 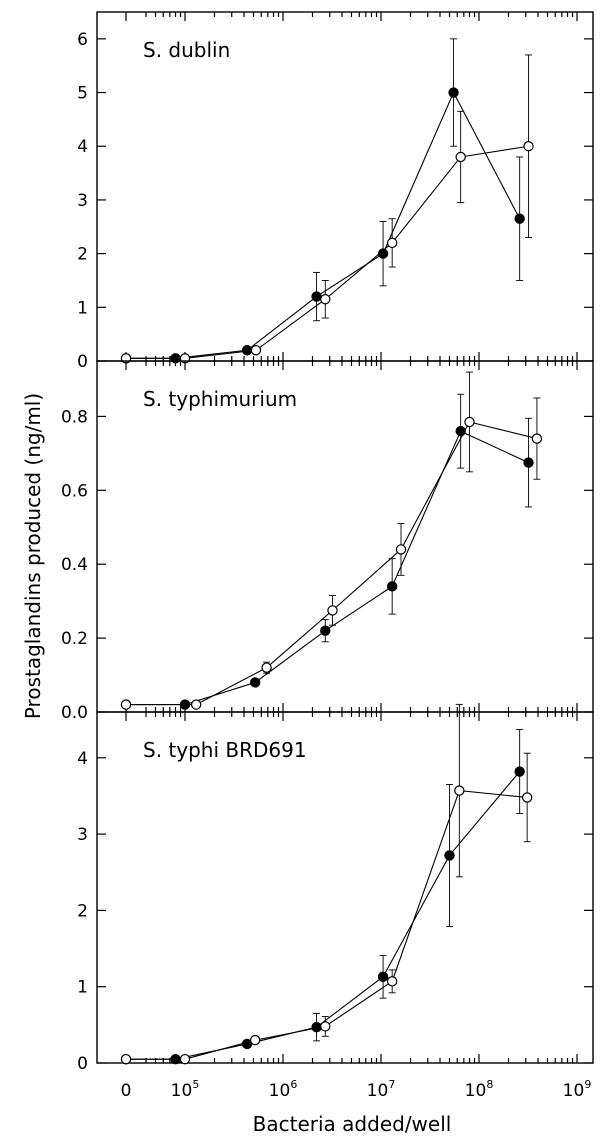 I want to click on y-tick-label: 0.4, so click(x=74, y=565).